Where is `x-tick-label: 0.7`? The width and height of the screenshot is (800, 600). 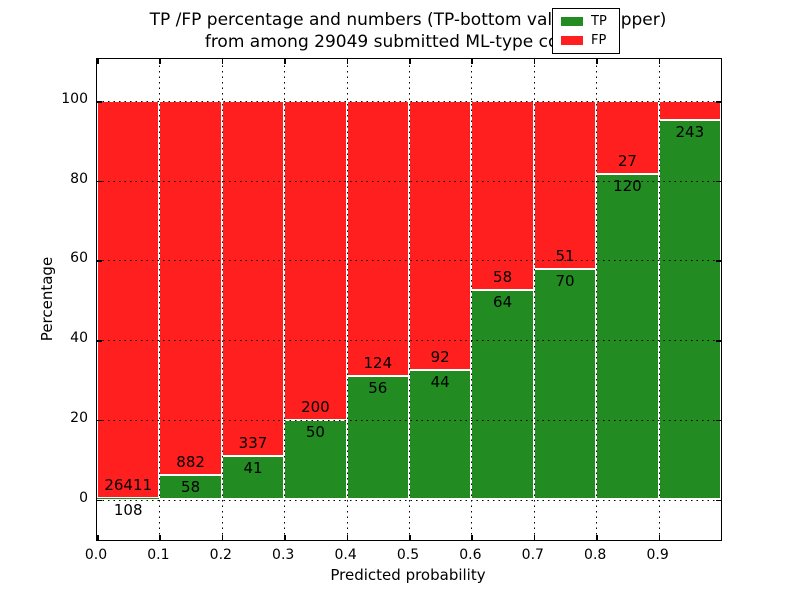
x-tick-label: 0.7 is located at coordinates (532, 555).